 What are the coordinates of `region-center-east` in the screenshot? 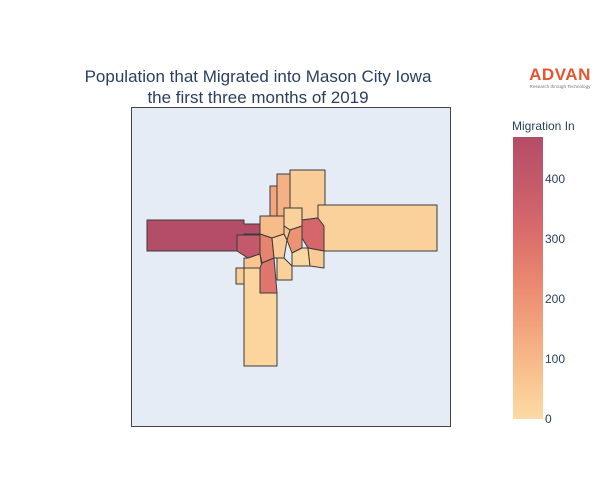 It's located at (313, 234).